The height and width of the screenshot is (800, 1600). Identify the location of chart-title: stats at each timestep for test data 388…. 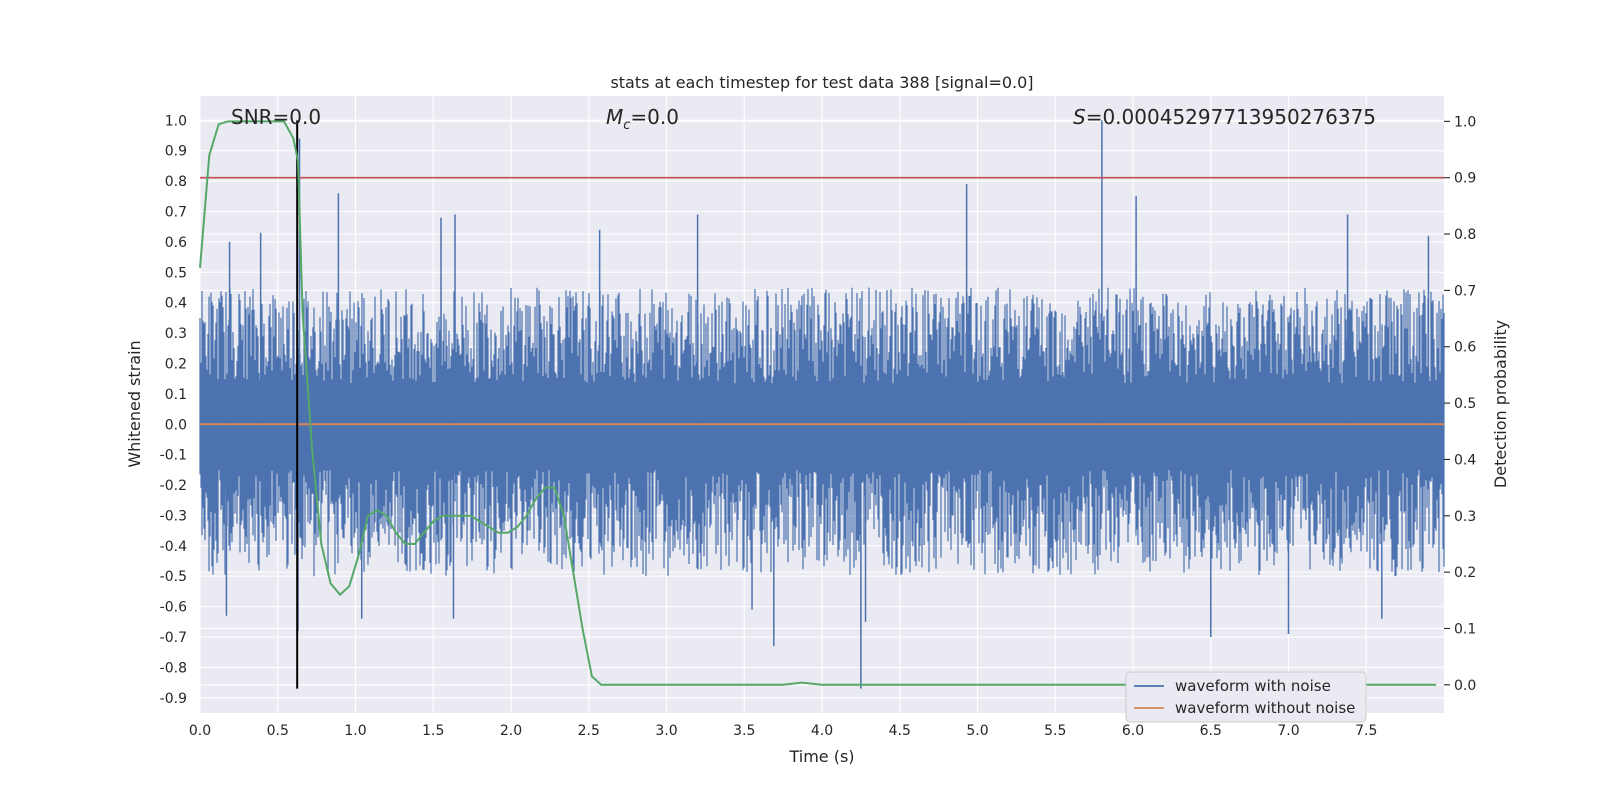
(821, 82).